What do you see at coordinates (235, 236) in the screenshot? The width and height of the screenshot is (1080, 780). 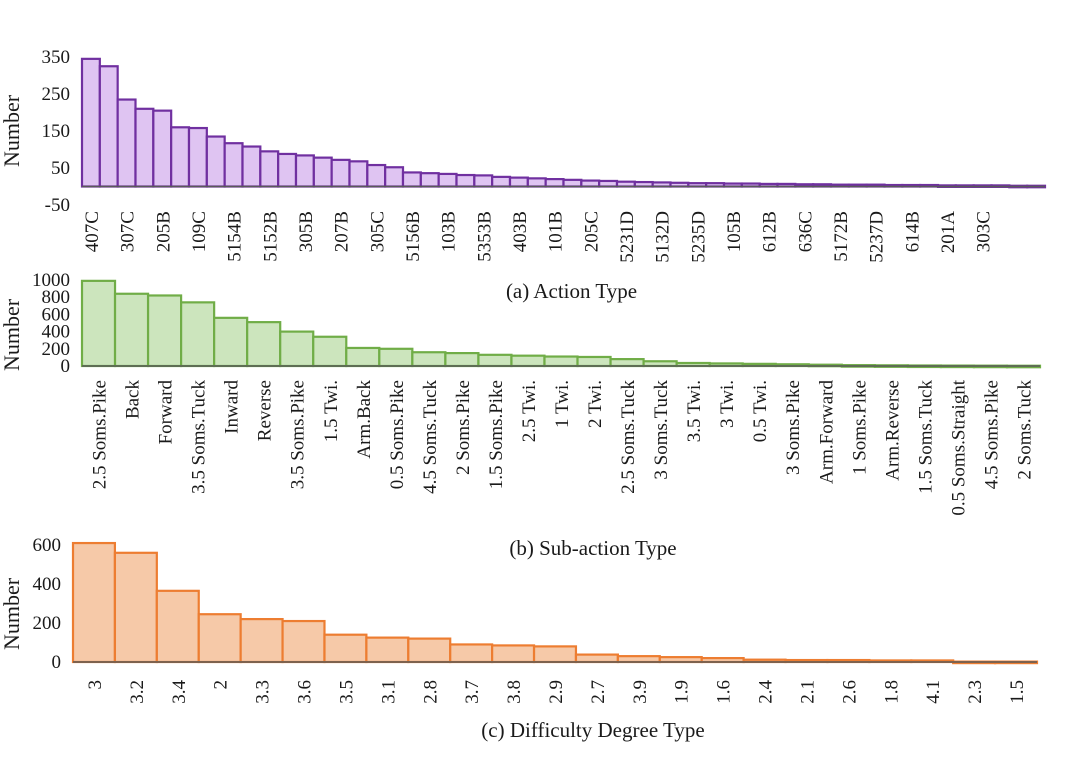 I see `x-tick-label: 5154B` at bounding box center [235, 236].